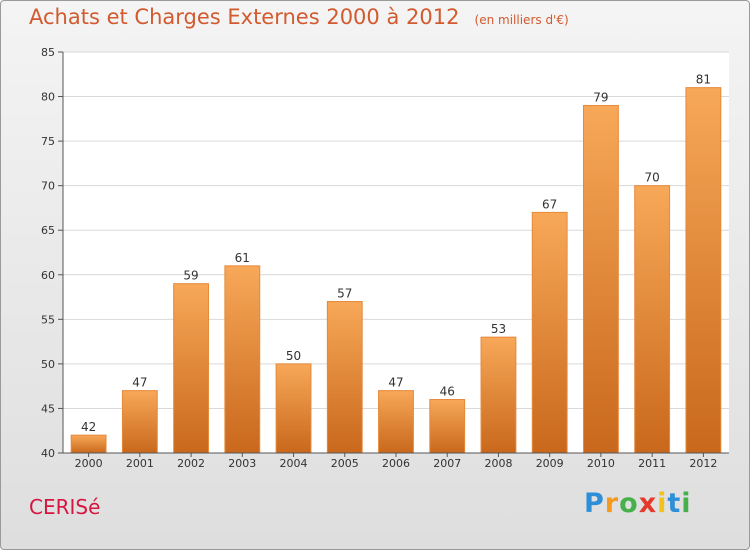 Image resolution: width=750 pixels, height=550 pixels. Describe the element at coordinates (652, 178) in the screenshot. I see `data-label: 70` at that location.